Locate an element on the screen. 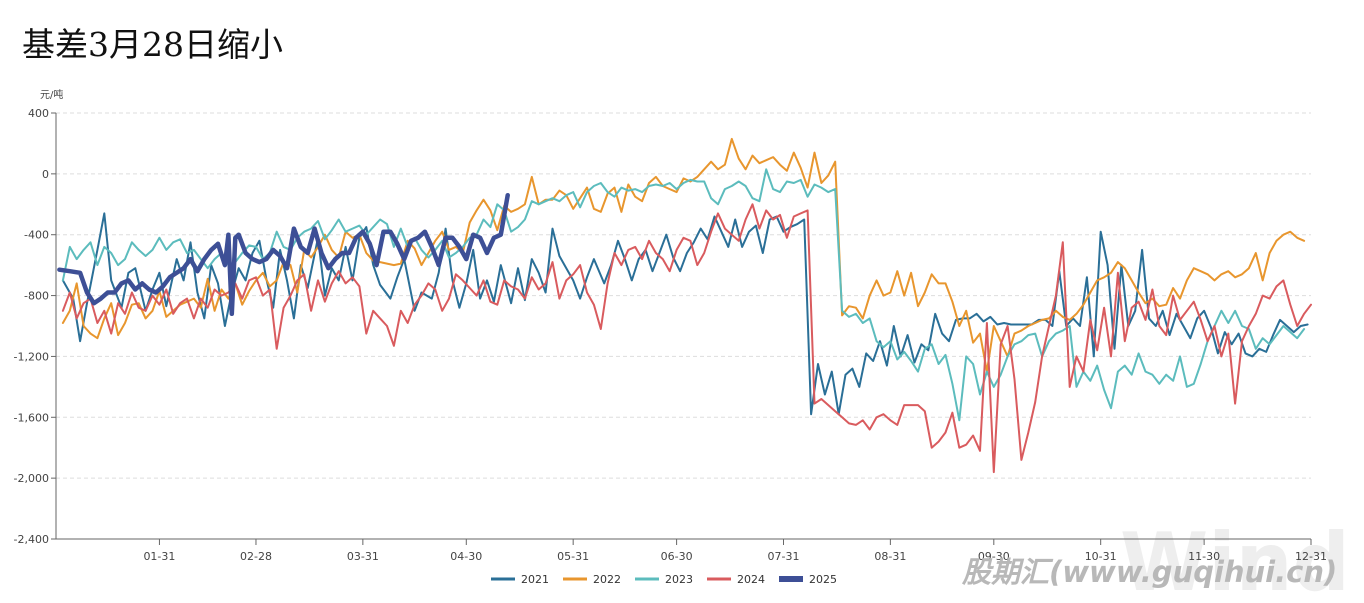  y-tick-label: 400 is located at coordinates (38, 113).